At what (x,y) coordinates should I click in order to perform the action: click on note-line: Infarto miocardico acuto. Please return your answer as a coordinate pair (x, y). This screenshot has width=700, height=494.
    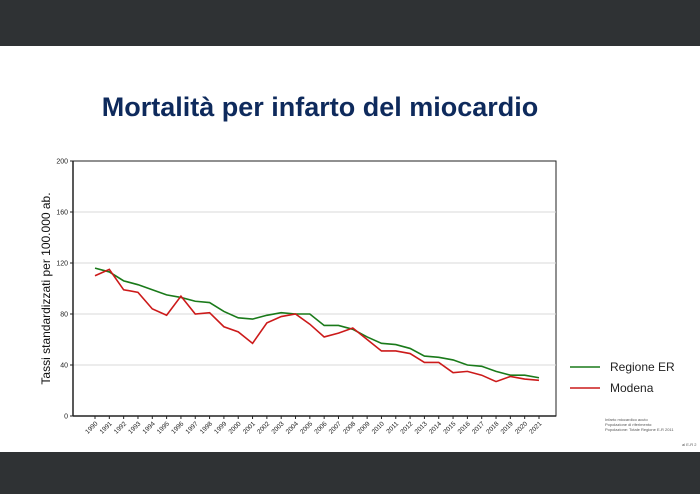
    Looking at the image, I should click on (626, 419).